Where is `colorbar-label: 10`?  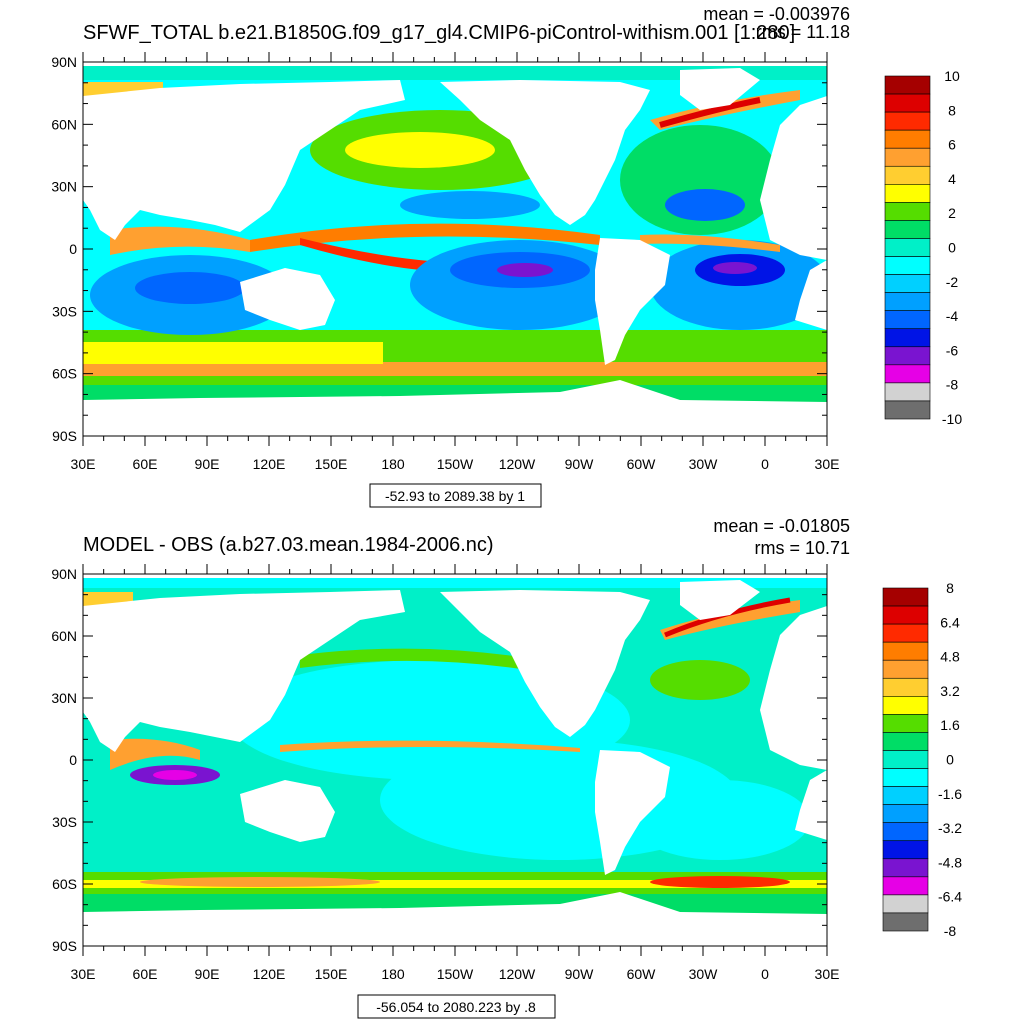
colorbar-label: 10 is located at coordinates (952, 76).